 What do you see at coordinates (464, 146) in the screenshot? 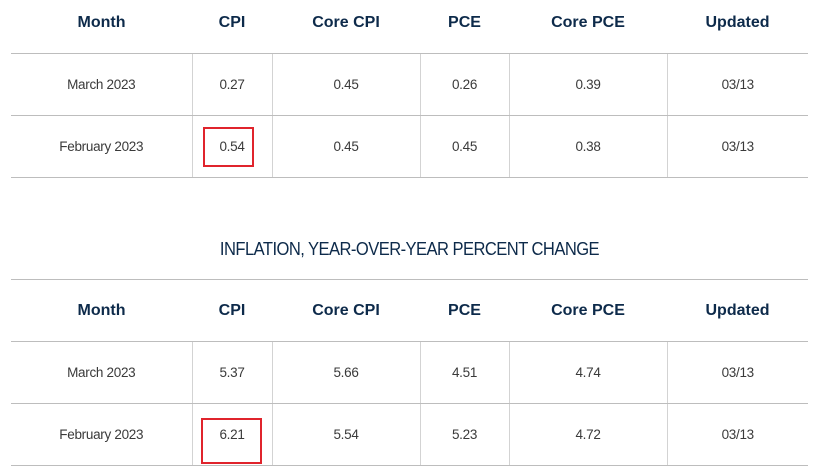
I see `cell-pce: 0.45` at bounding box center [464, 146].